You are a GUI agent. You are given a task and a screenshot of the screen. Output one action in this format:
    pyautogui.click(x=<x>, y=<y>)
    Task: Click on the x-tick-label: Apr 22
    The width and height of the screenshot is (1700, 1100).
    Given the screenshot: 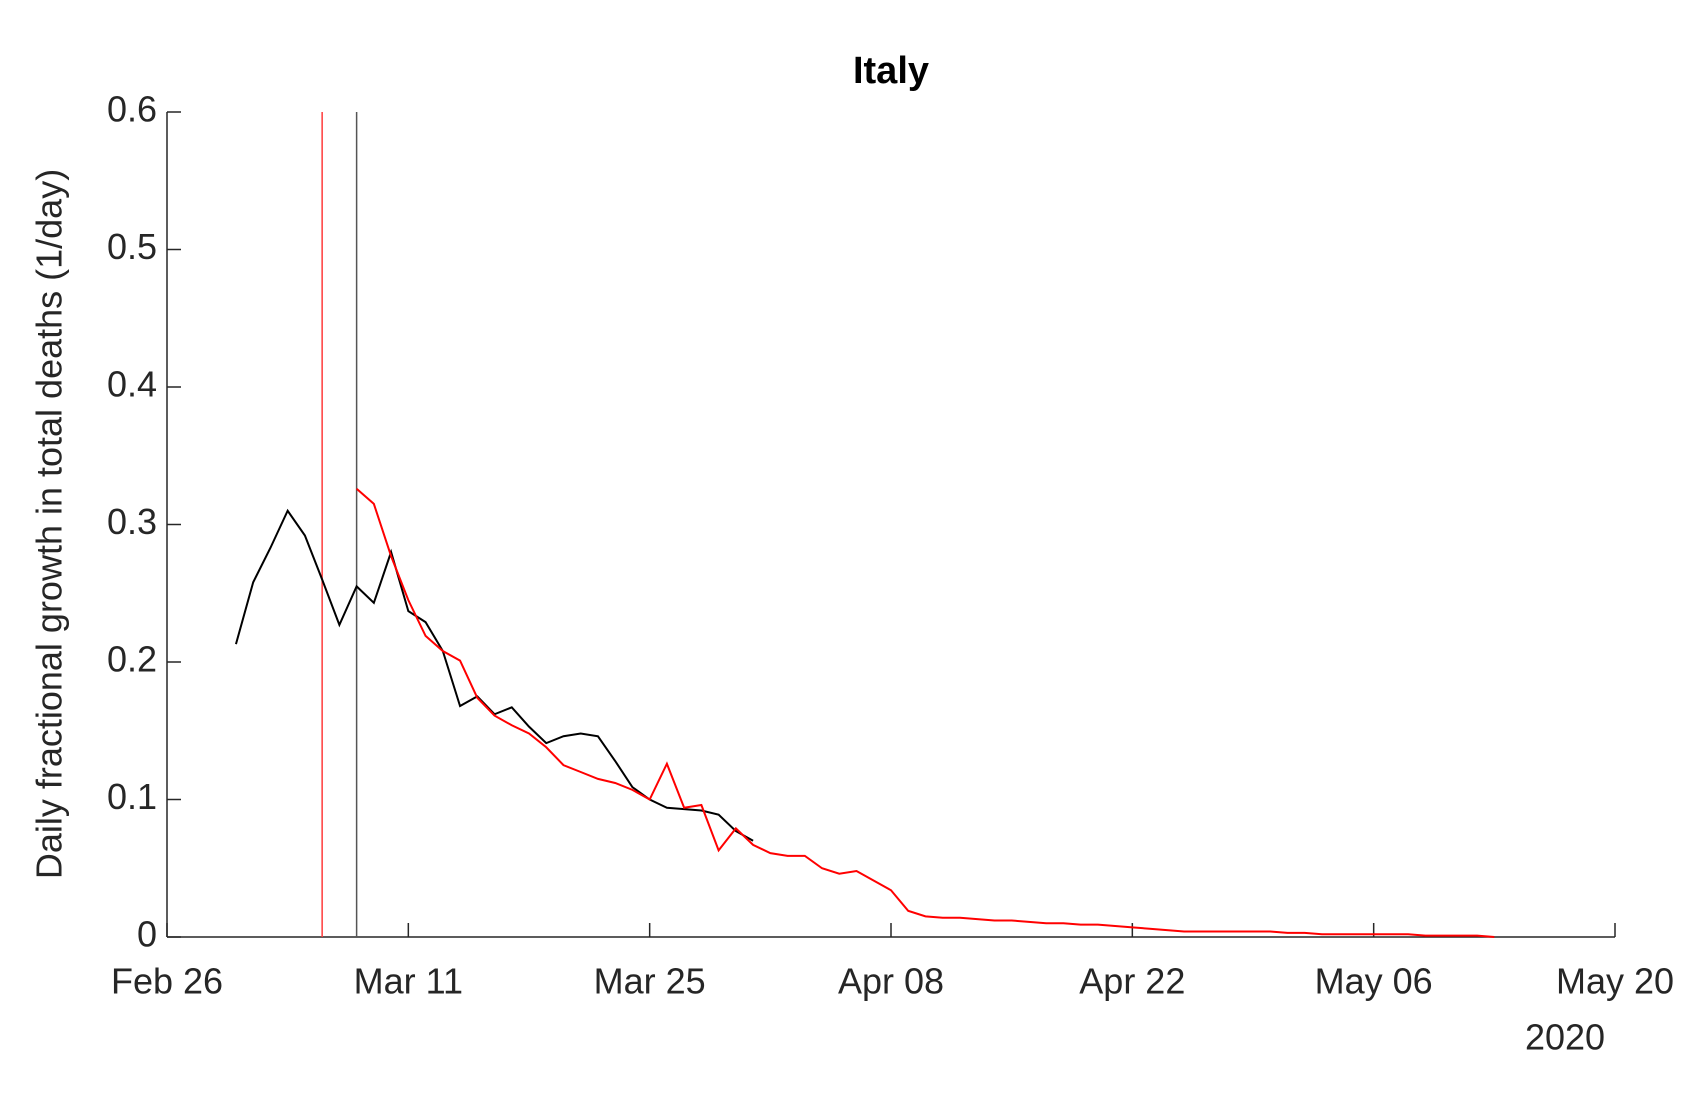 What is the action you would take?
    pyautogui.click(x=1132, y=981)
    